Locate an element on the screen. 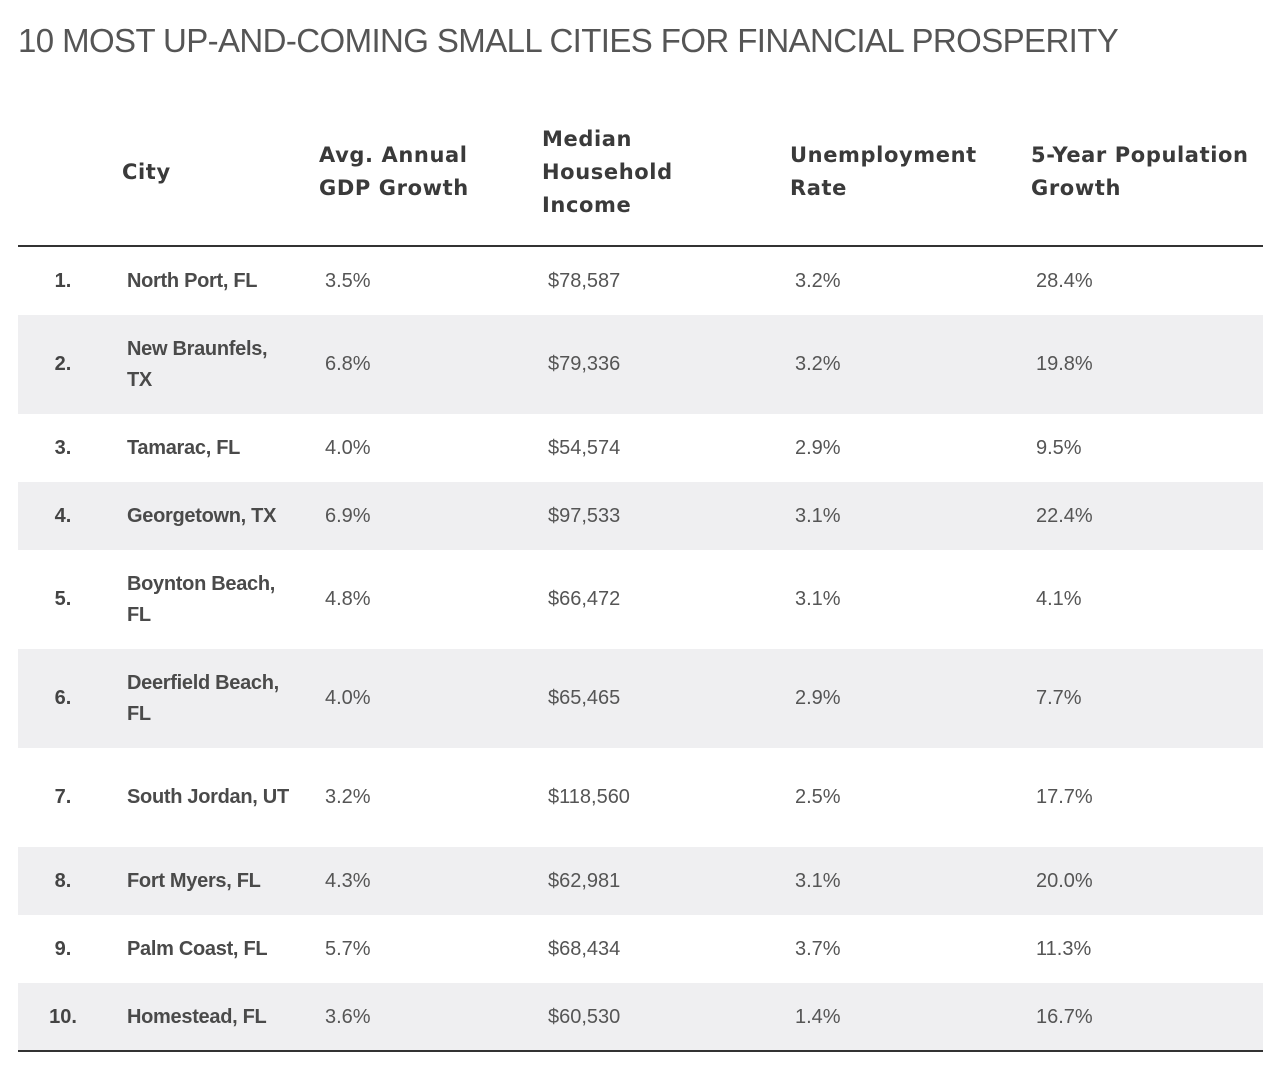 Image resolution: width=1280 pixels, height=1083 pixels. population-growth: 28.4% is located at coordinates (1064, 280).